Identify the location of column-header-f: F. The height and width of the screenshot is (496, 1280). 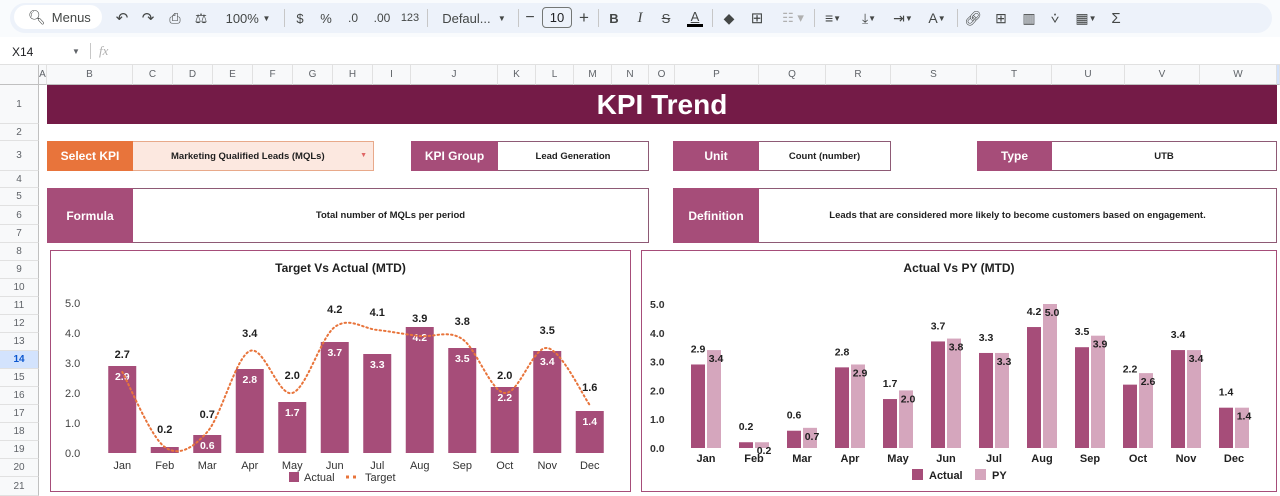
(273, 75).